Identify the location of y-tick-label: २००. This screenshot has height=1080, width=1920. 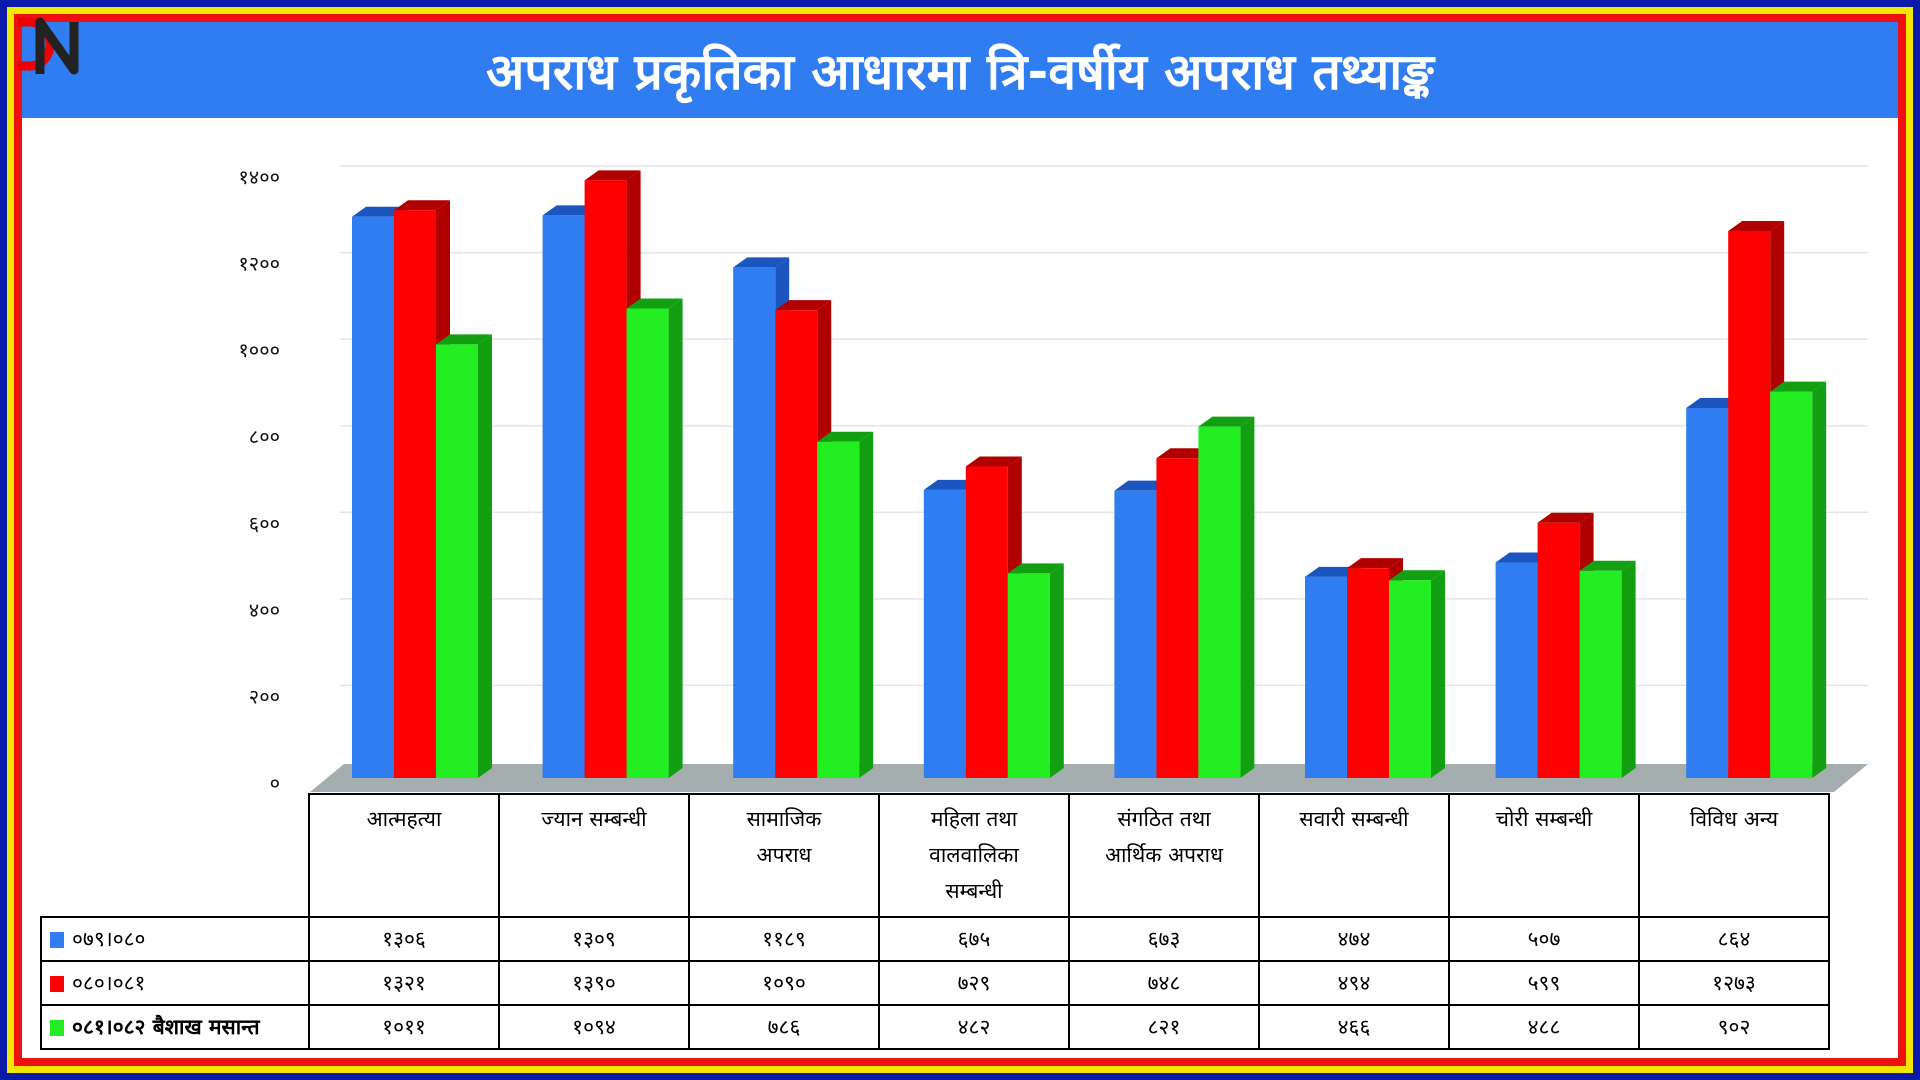
(264, 696).